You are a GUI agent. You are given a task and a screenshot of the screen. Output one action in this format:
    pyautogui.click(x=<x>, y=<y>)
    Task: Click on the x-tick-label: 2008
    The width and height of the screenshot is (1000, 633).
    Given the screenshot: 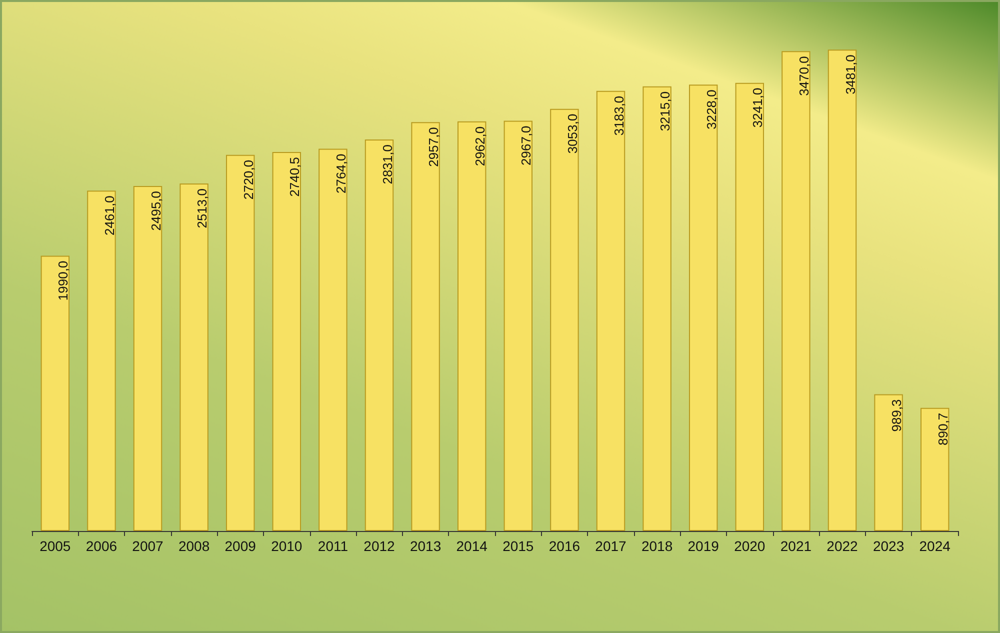 What is the action you would take?
    pyautogui.click(x=194, y=546)
    